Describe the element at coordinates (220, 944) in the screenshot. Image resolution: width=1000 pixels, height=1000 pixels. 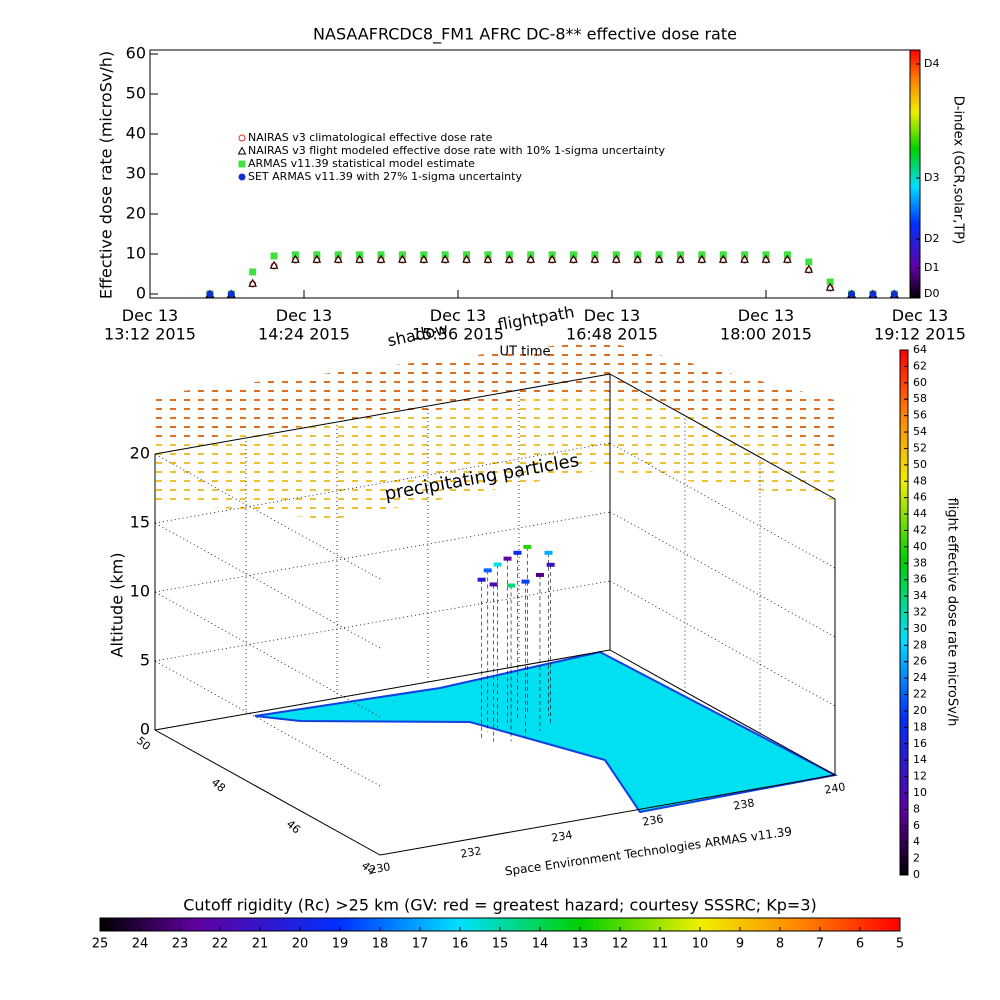
I see `colorbar-tick-label: 22` at that location.